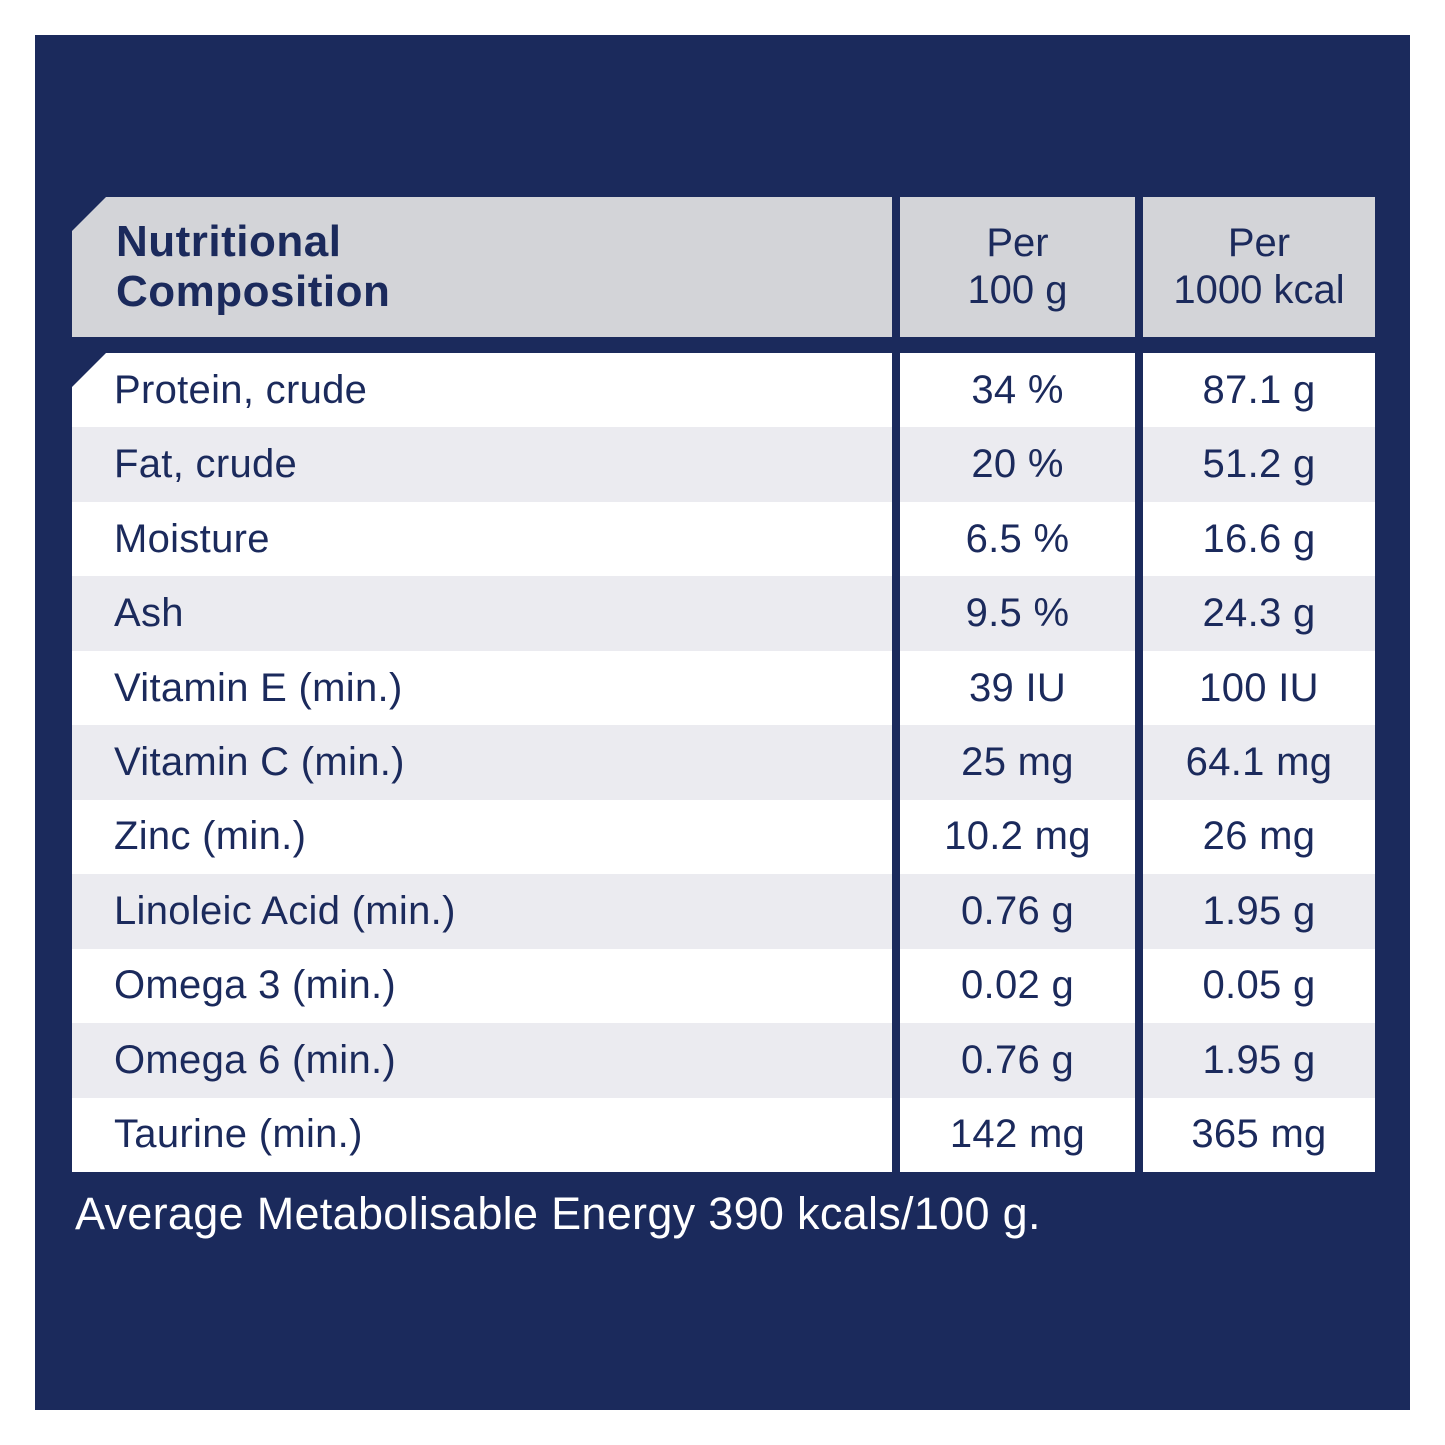 The image size is (1445, 1445). What do you see at coordinates (238, 1134) in the screenshot?
I see `row-label: Taurine (min.)` at bounding box center [238, 1134].